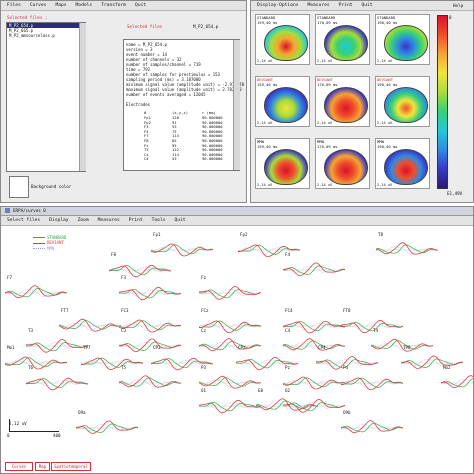 The height and width of the screenshot is (474, 474). Describe the element at coordinates (157, 234) in the screenshot. I see `electrode-label: Fp1` at that location.